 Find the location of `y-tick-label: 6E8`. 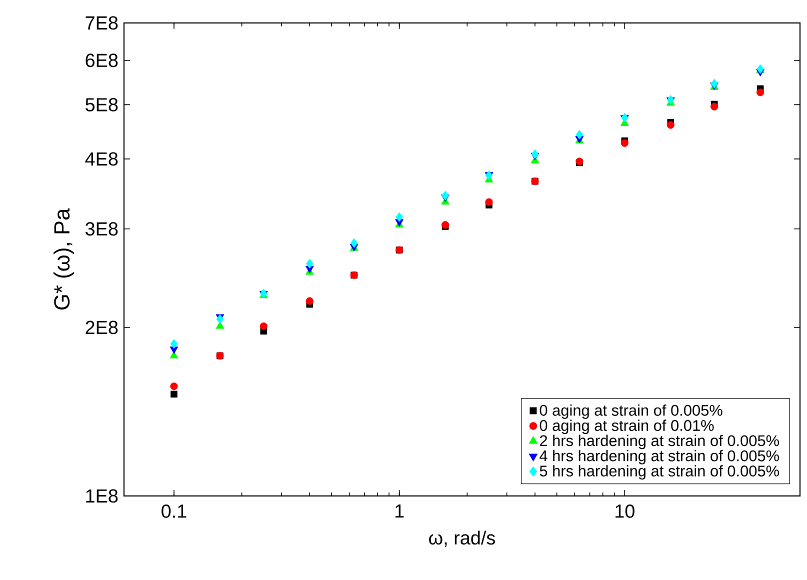

y-tick-label: 6E8 is located at coordinates (102, 61).